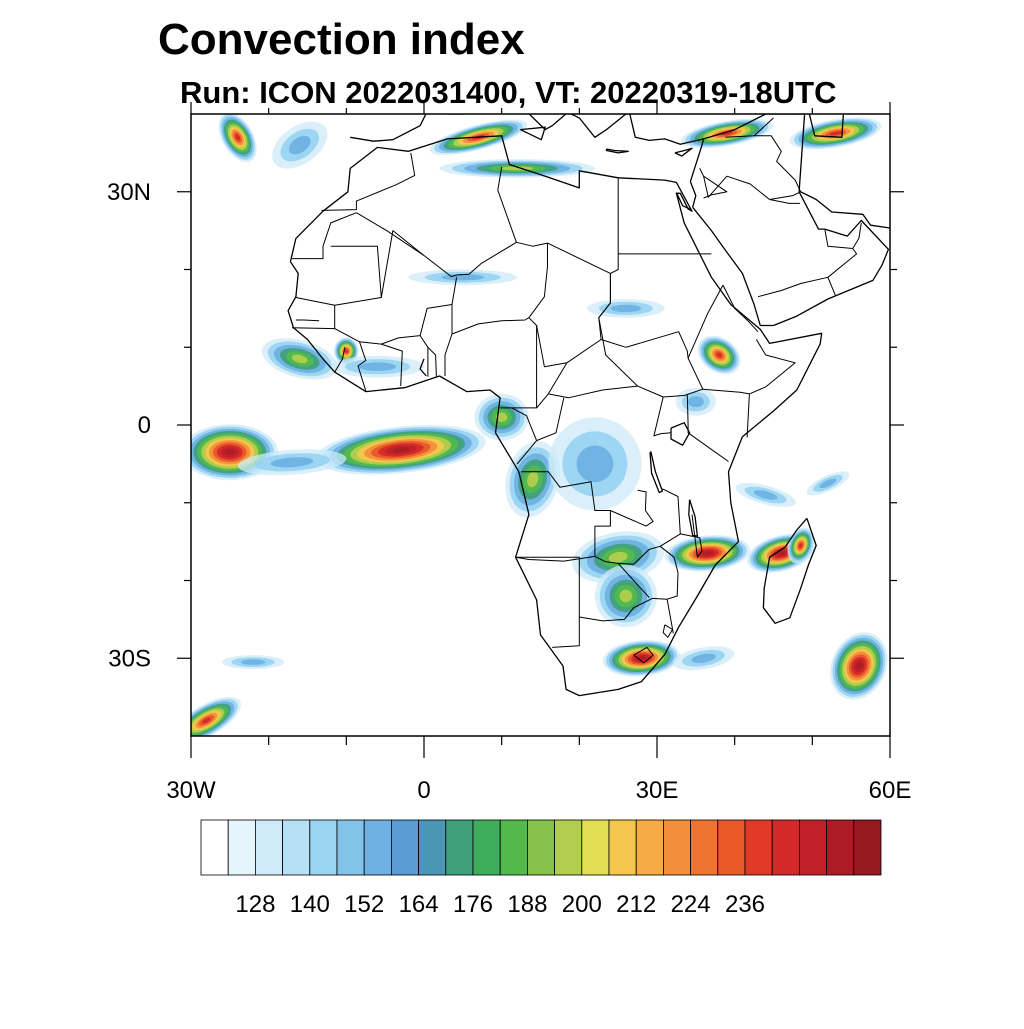 This screenshot has height=1029, width=1024. What do you see at coordinates (726, 133) in the screenshot?
I see `field-turkey` at bounding box center [726, 133].